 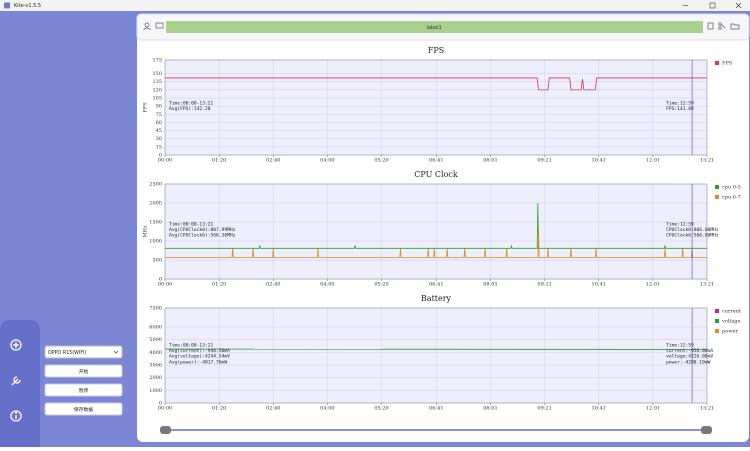 I want to click on icon-rail, so click(x=20, y=383).